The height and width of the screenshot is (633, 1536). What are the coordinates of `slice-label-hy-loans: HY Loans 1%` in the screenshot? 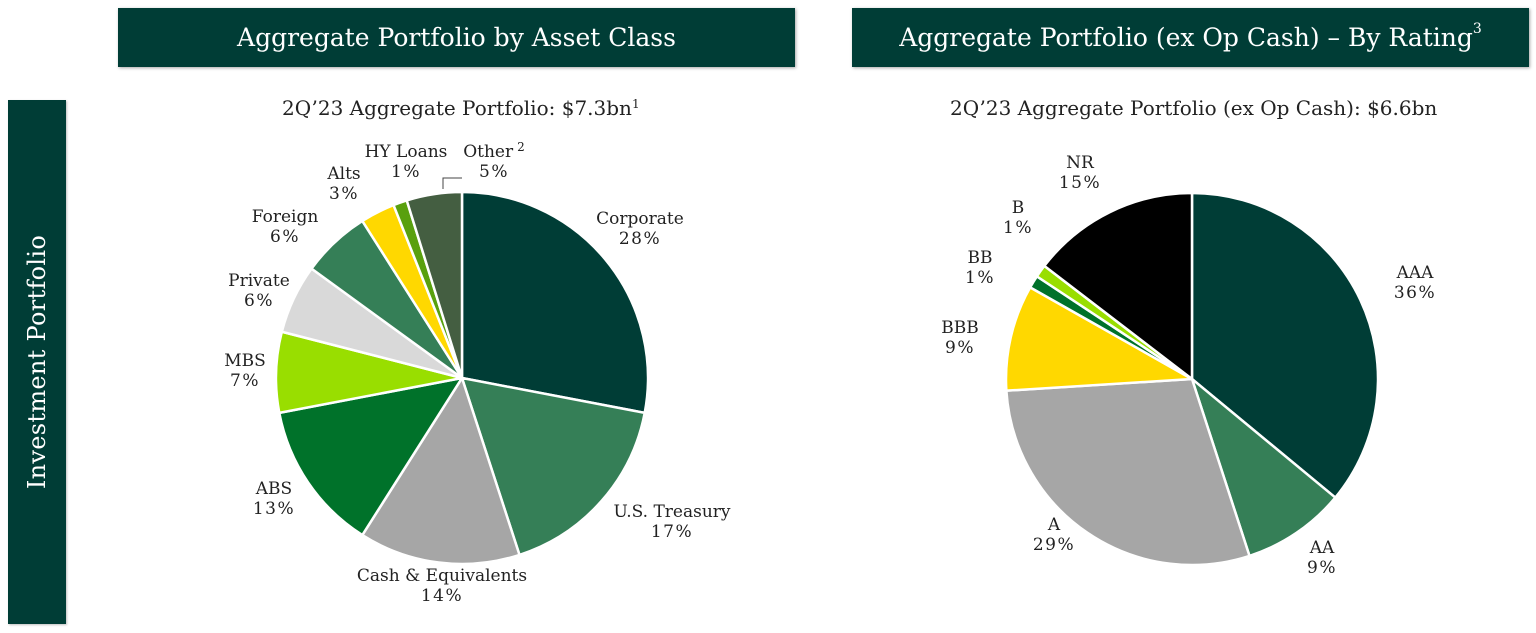 It's located at (406, 162).